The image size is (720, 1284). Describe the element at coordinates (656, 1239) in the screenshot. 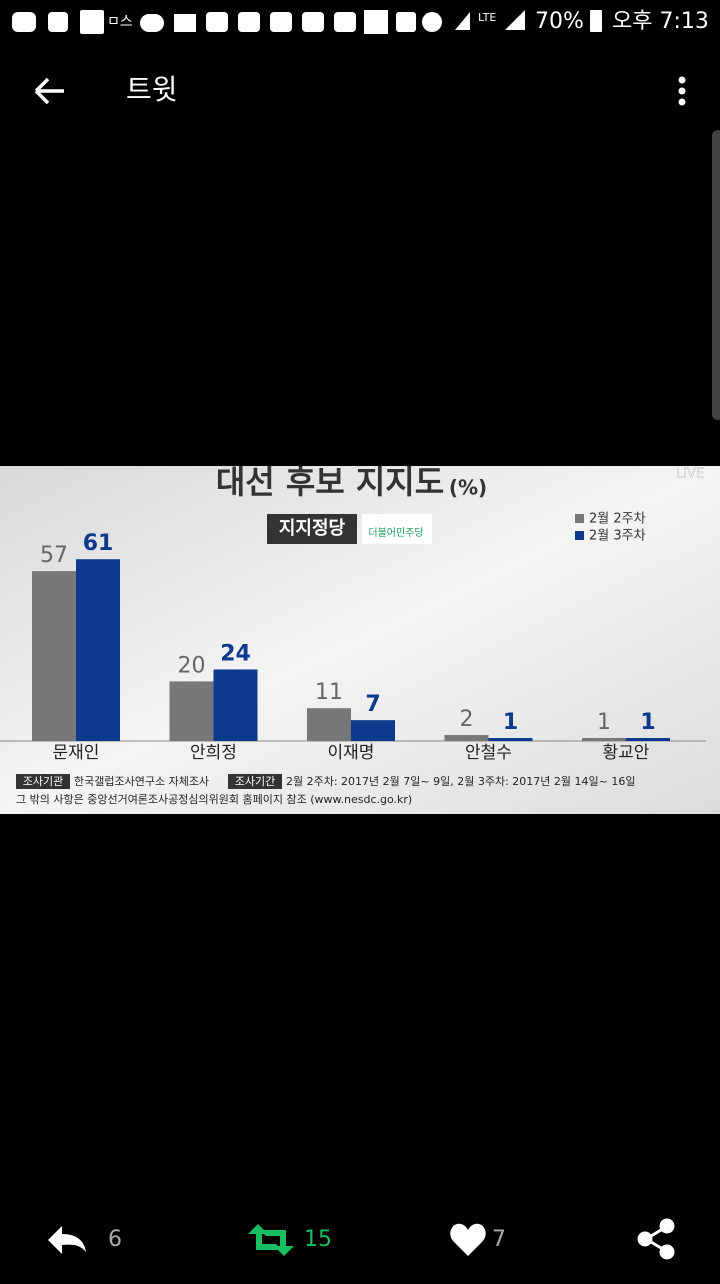

I see `share-button` at that location.